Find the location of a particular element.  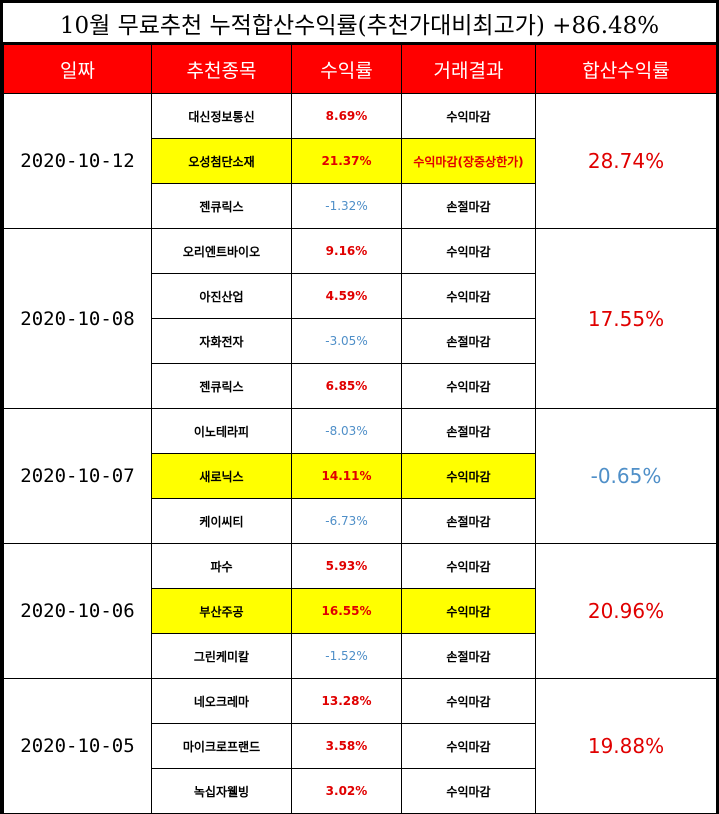

stock-name-cell: 이노테라피 is located at coordinates (221, 431).